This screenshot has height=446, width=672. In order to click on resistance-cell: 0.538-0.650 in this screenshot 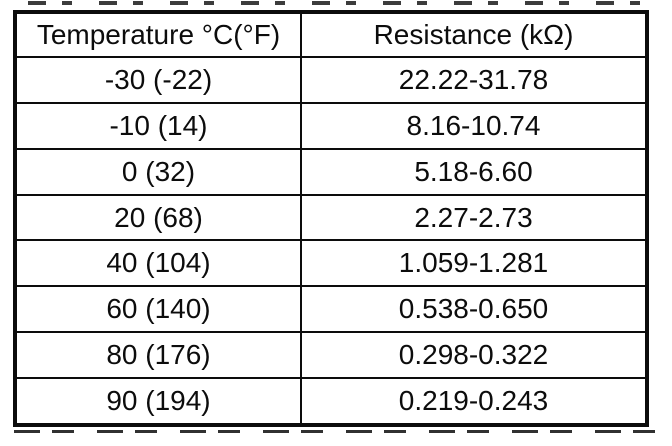, I will do `click(474, 309)`.